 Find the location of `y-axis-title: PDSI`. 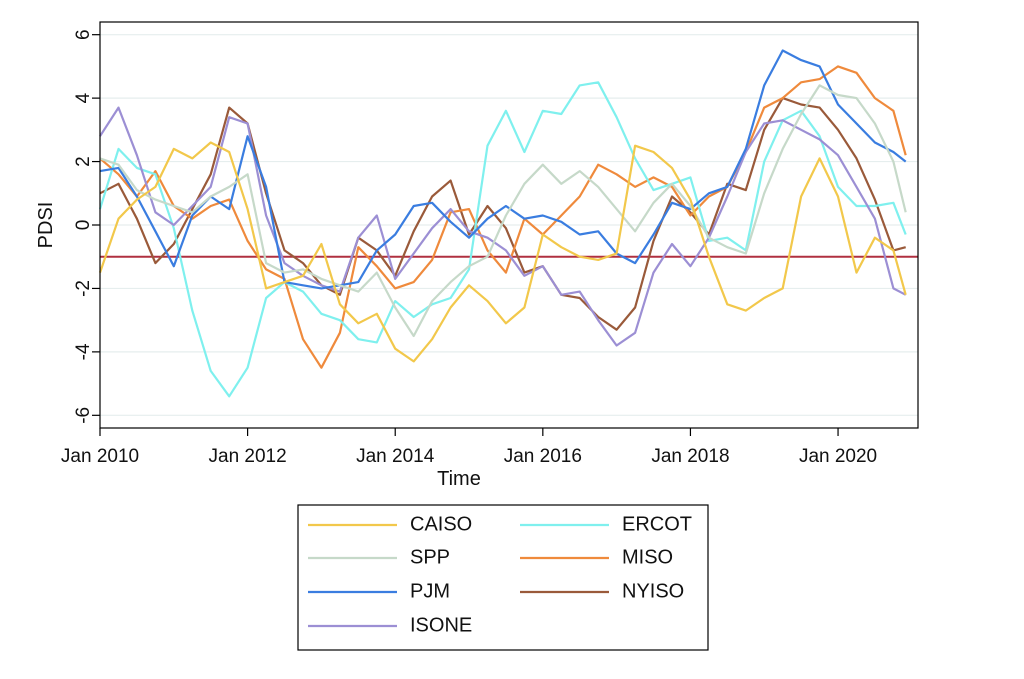

y-axis-title: PDSI is located at coordinates (46, 225).